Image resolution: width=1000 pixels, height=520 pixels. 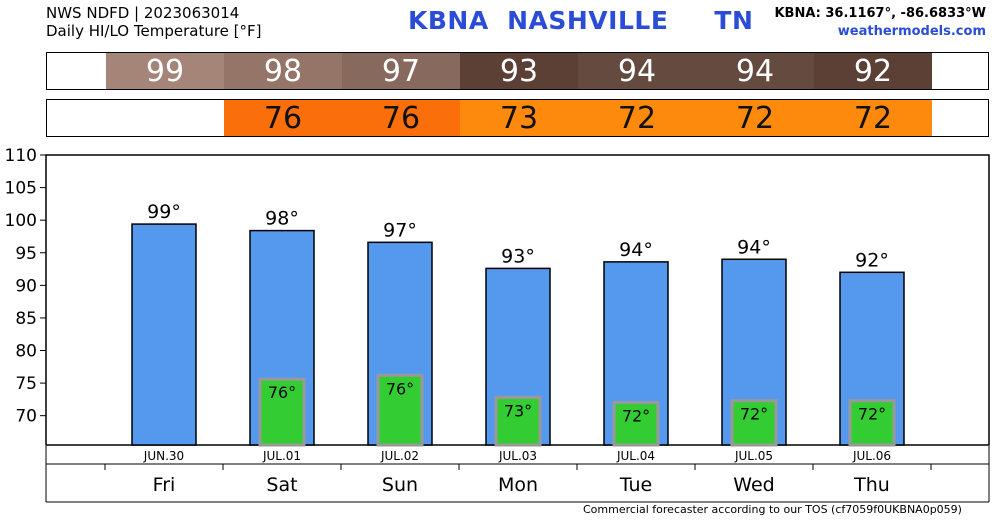 I want to click on date-label: JUL.02, so click(x=399, y=456).